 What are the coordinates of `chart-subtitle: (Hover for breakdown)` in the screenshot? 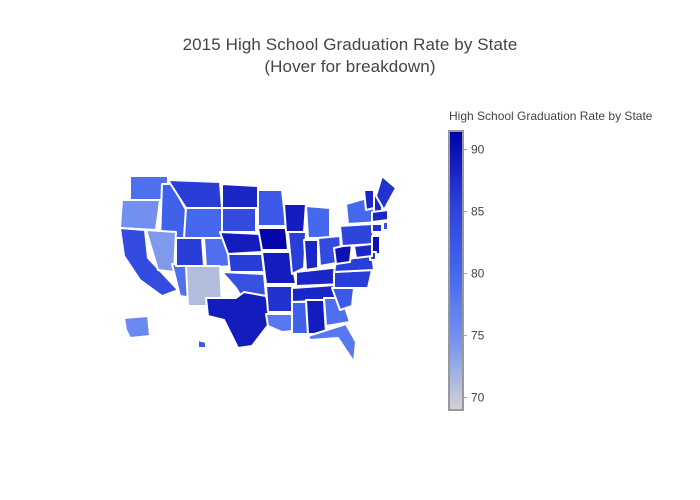 It's located at (350, 66).